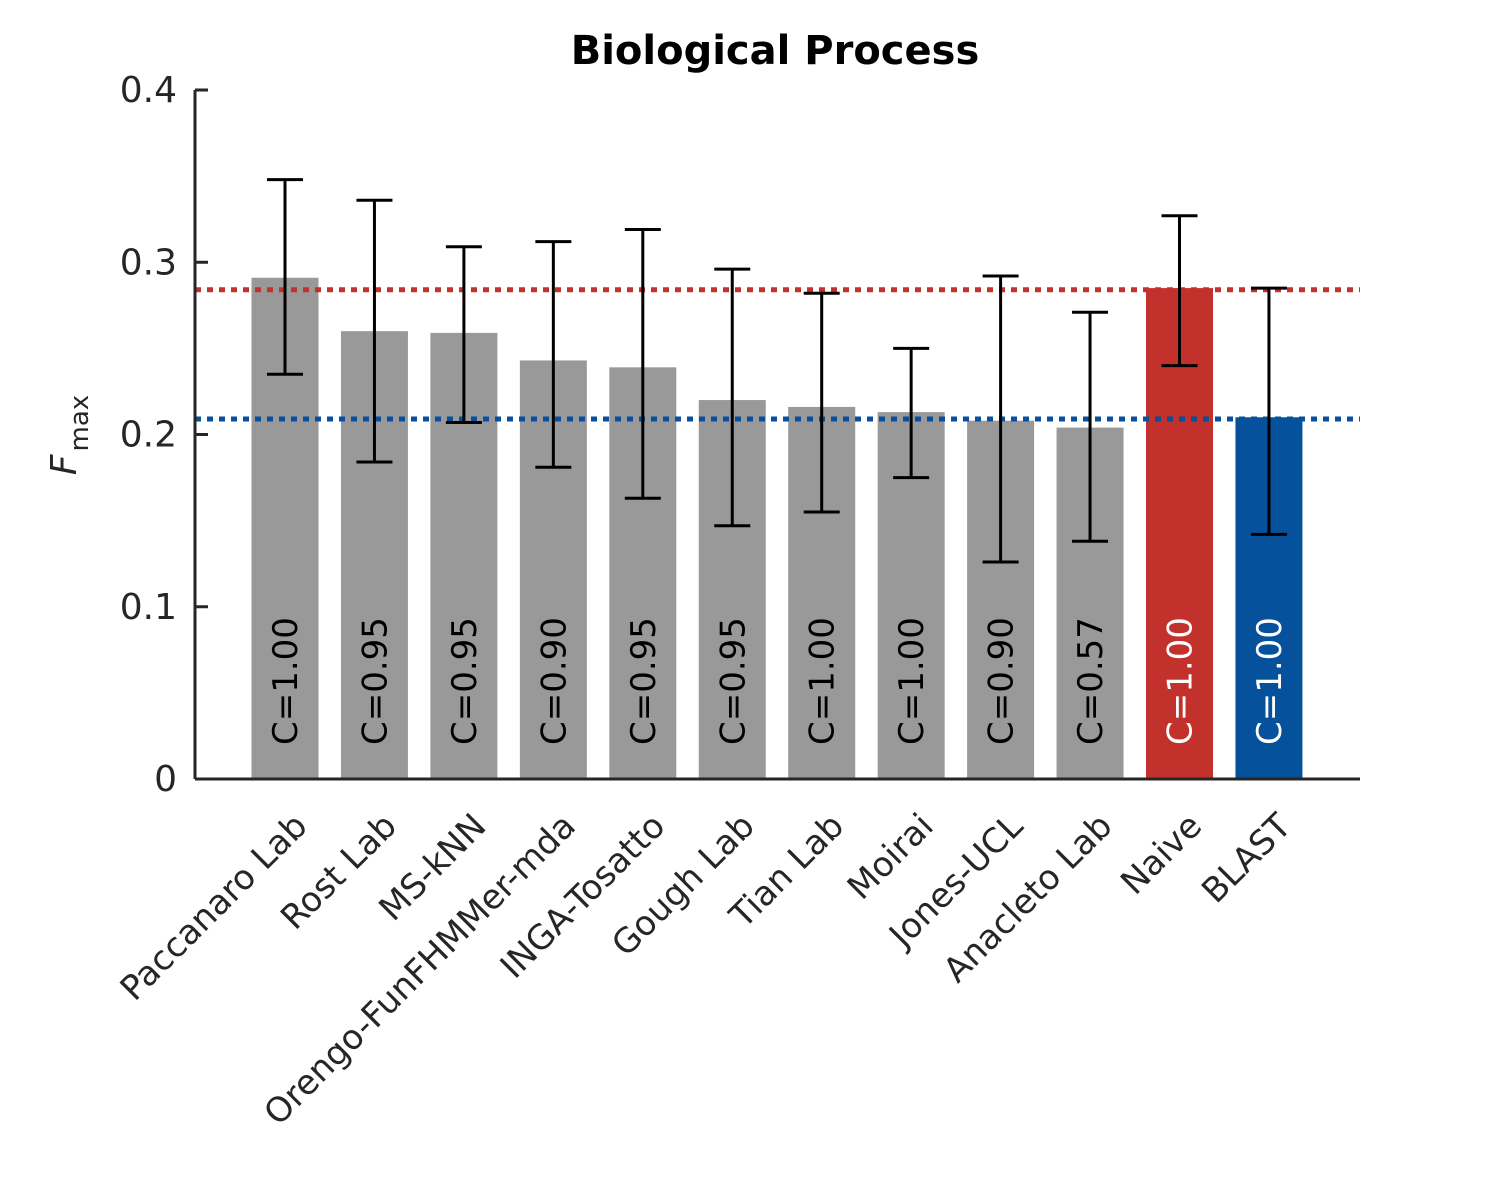  What do you see at coordinates (148, 435) in the screenshot?
I see `y-tick-label: 0.2` at bounding box center [148, 435].